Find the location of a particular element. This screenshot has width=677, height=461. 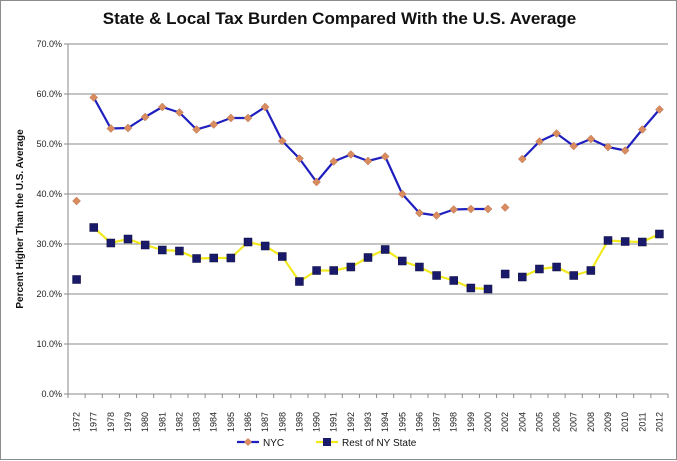

x-tick-label: 1988 is located at coordinates (282, 422).